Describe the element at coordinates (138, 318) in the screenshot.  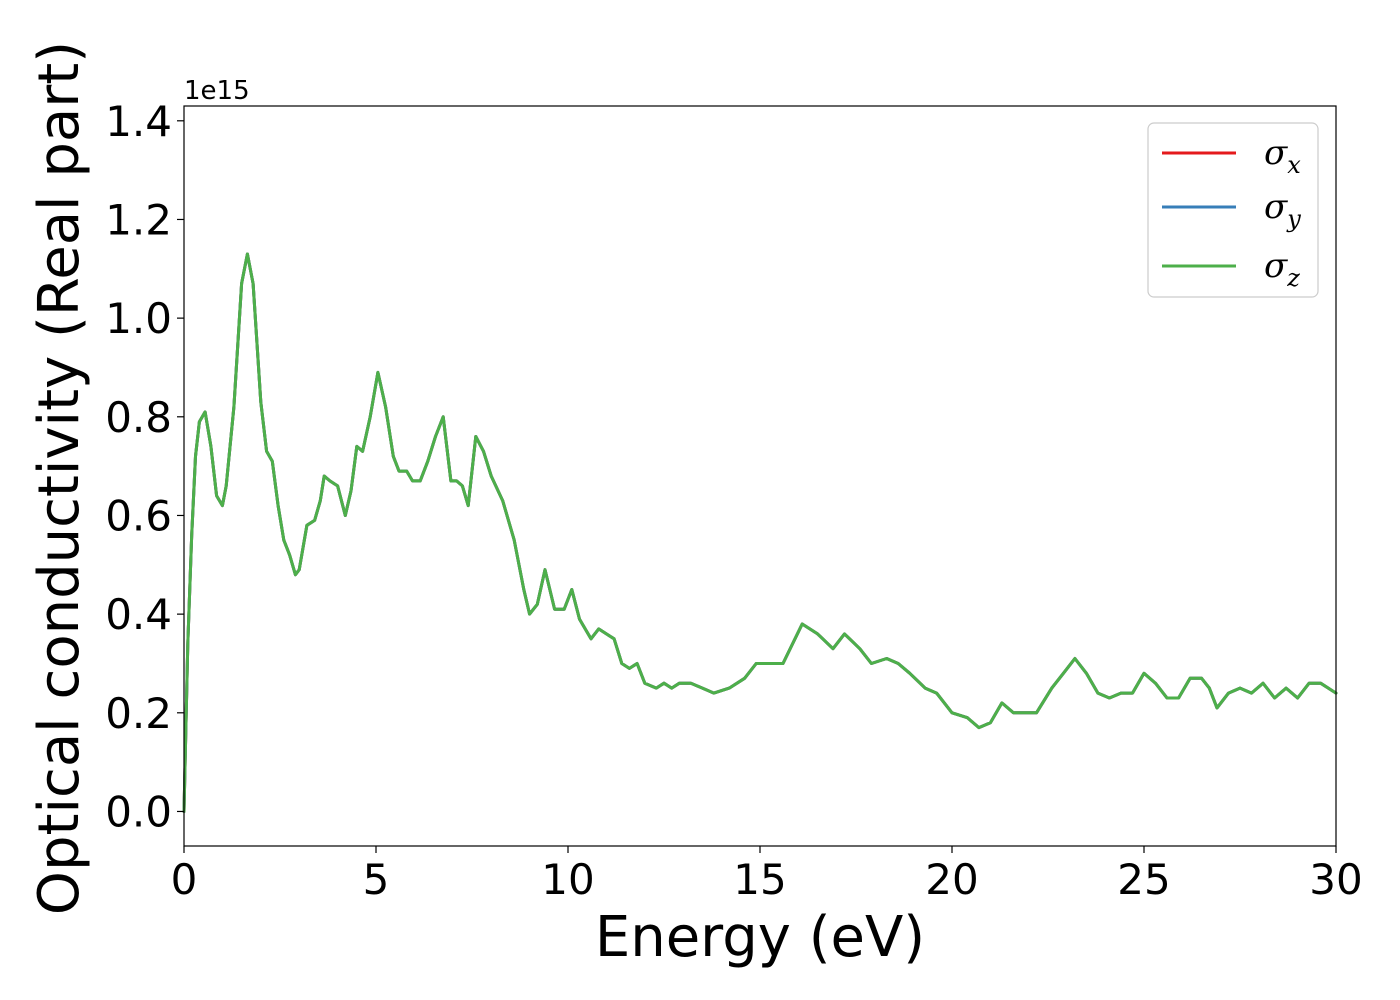
I see `y-tick-label: 1.0` at that location.